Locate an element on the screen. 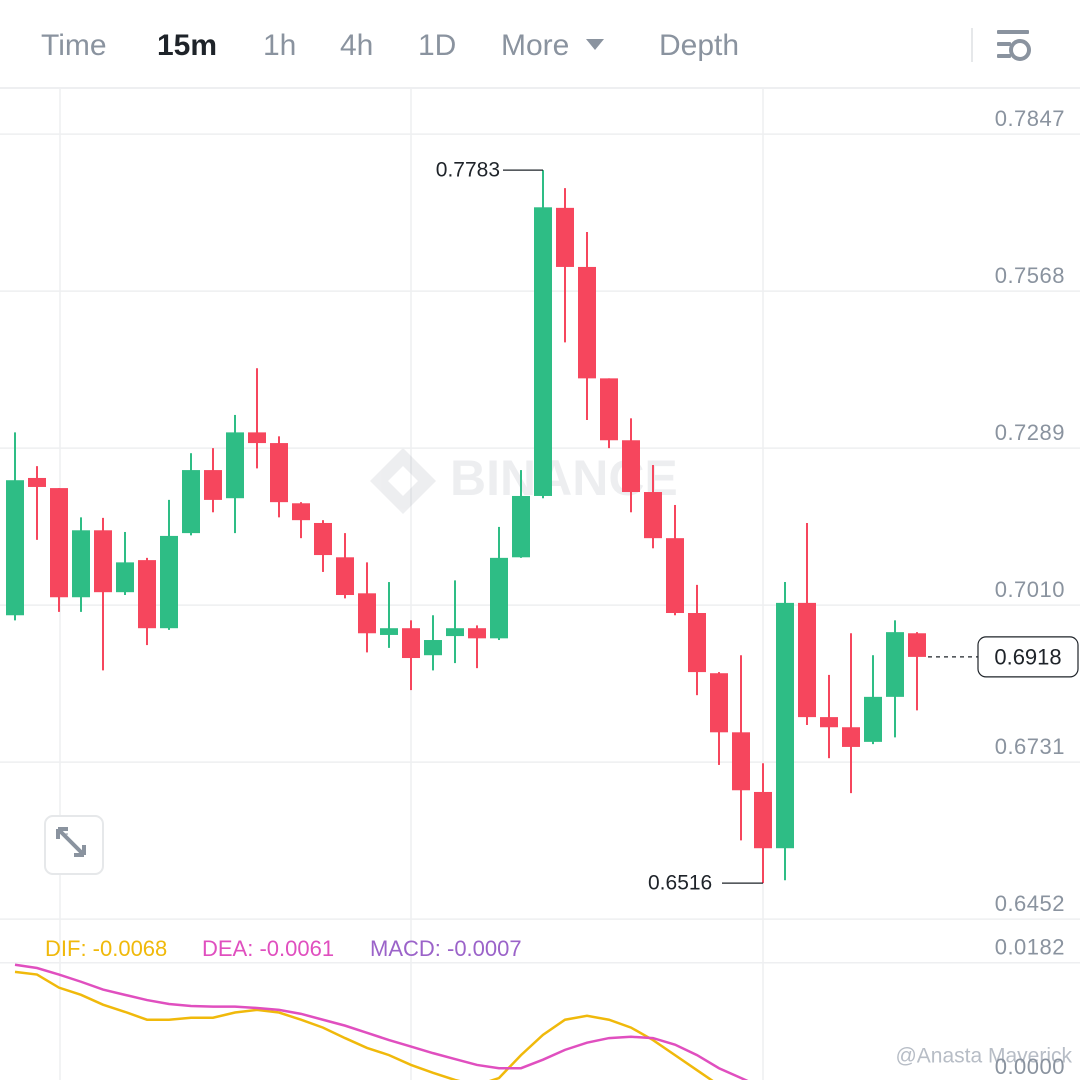 The width and height of the screenshot is (1080, 1080). tab: 1D is located at coordinates (437, 45).